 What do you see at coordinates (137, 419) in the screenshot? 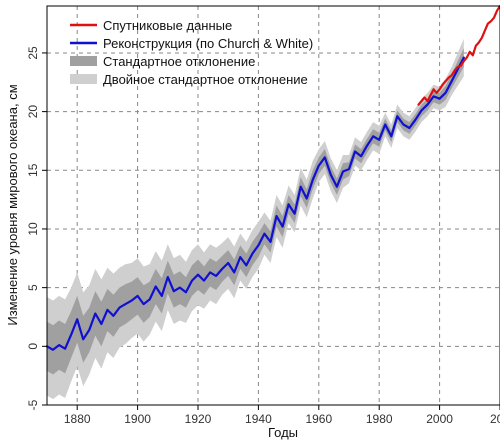
I see `x-tick-label: 1900` at bounding box center [137, 419].